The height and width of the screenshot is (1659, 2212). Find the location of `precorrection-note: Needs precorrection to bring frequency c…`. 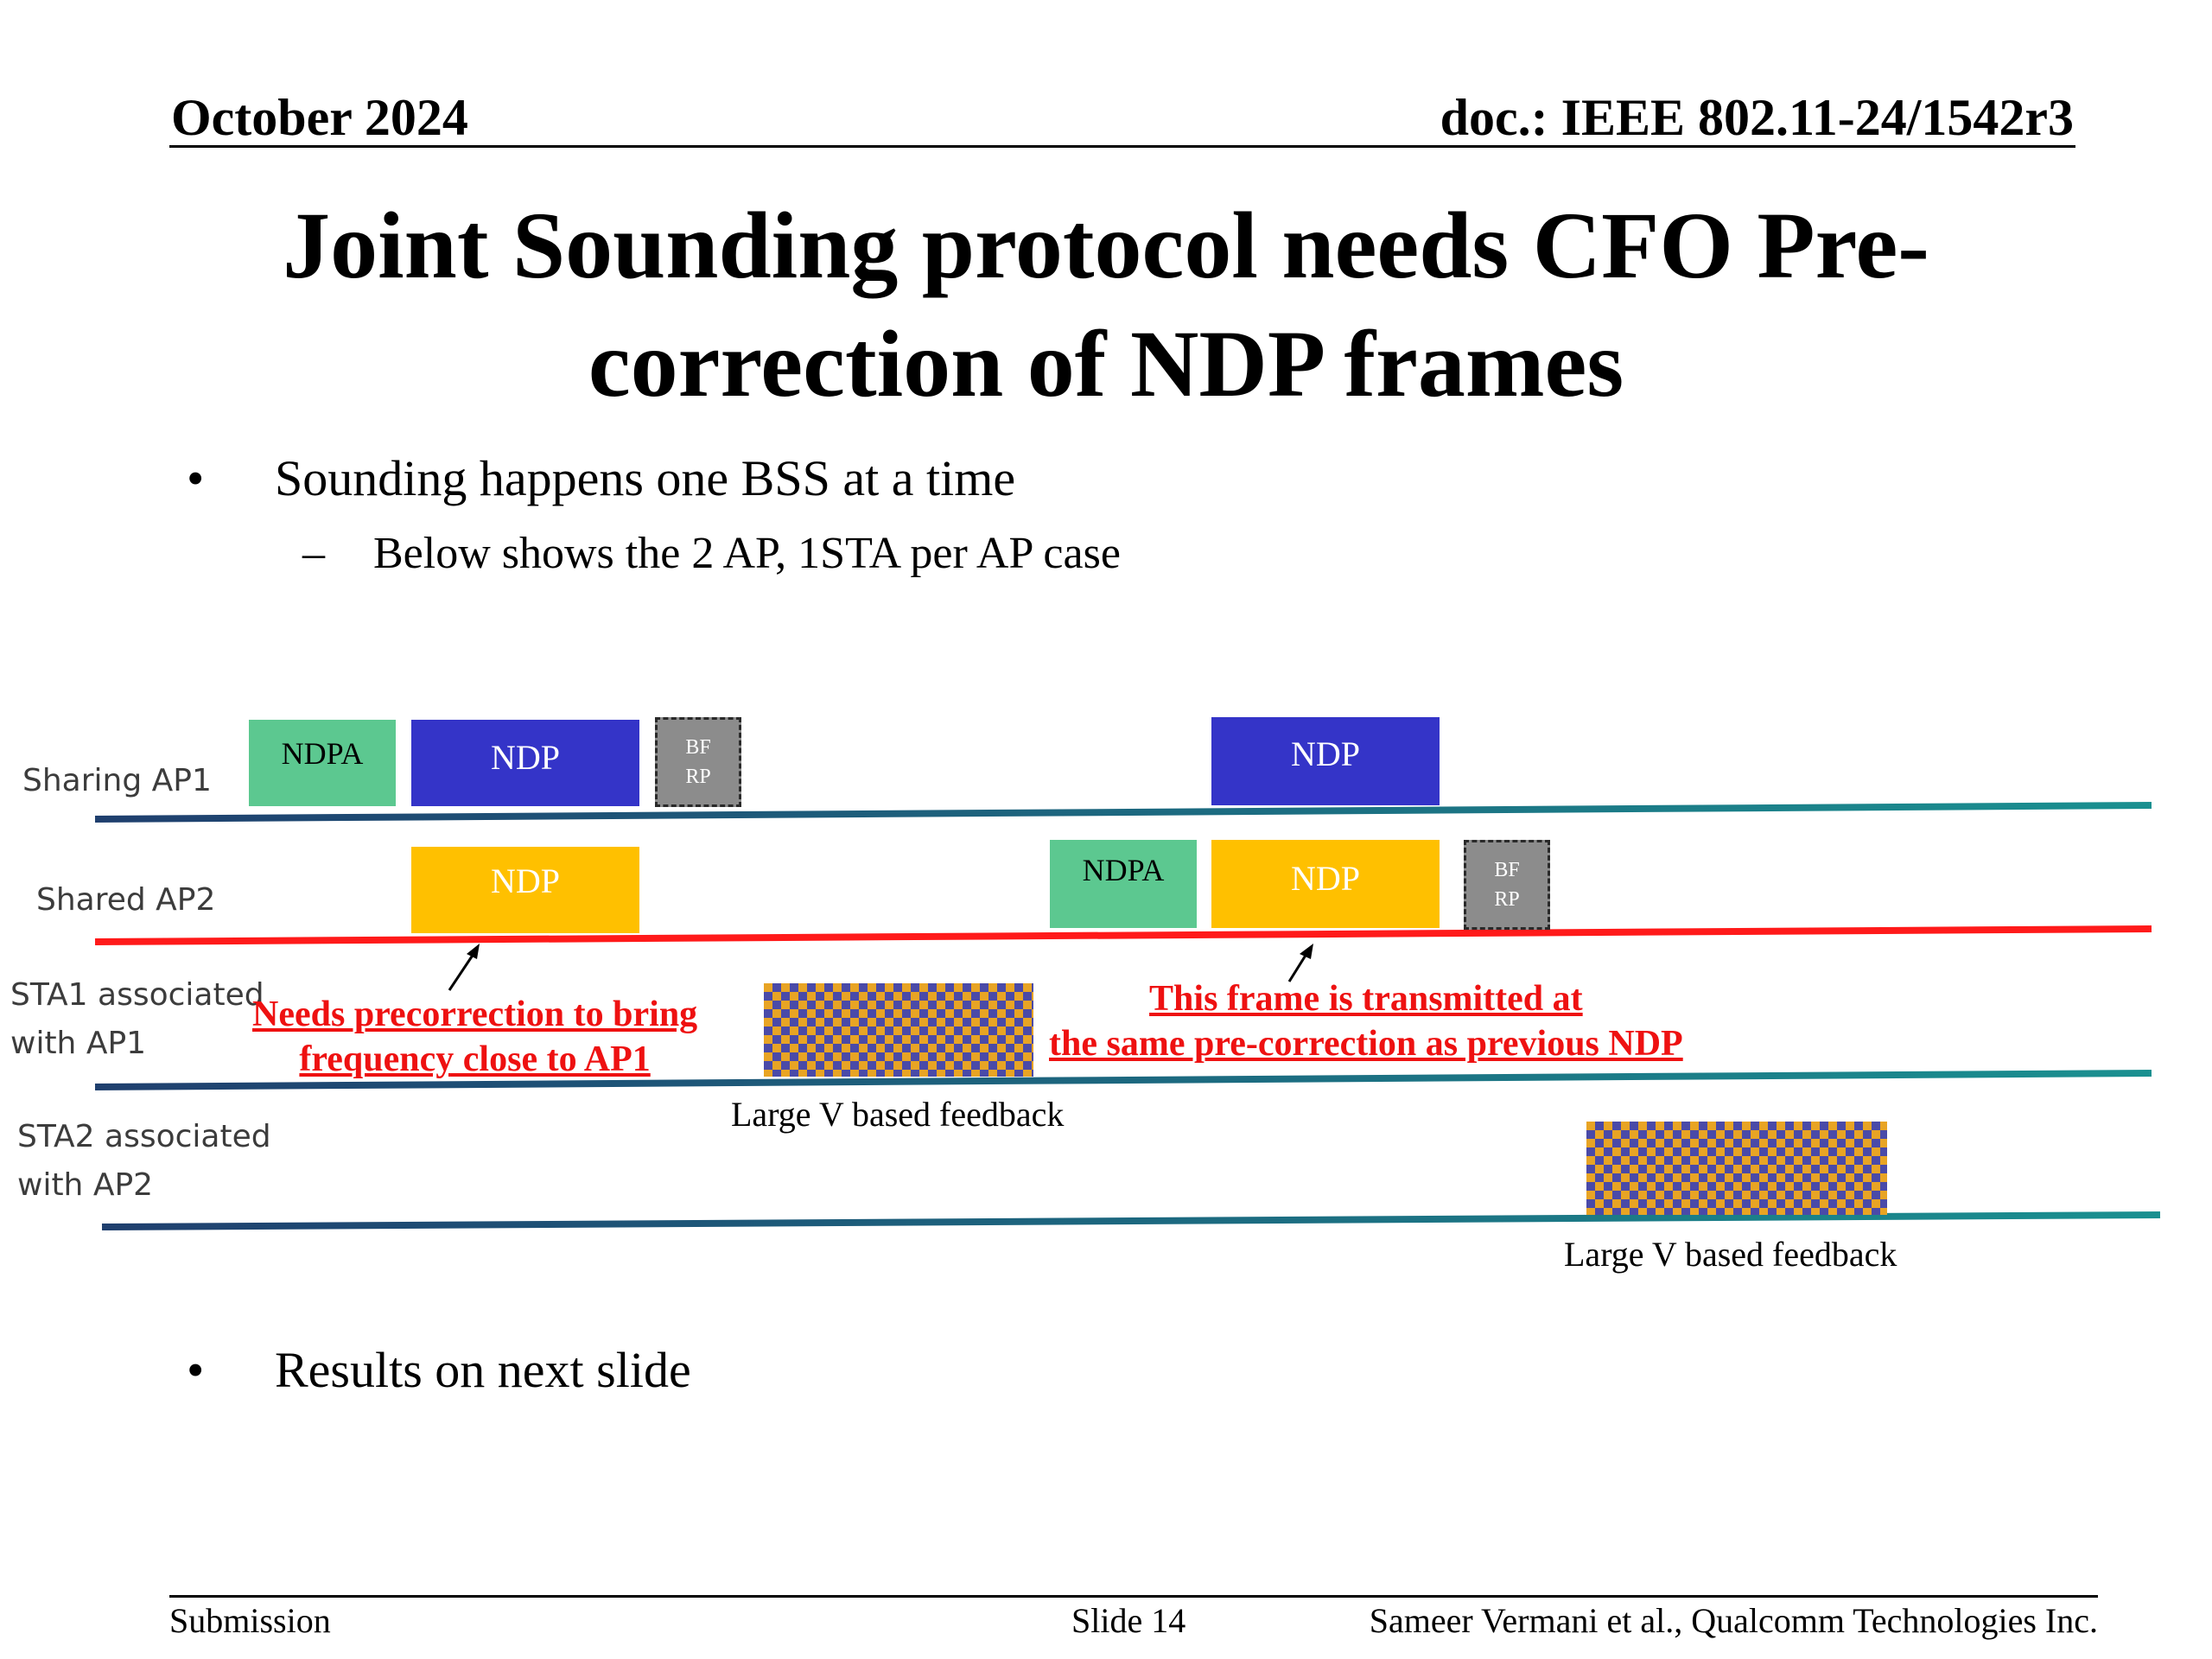

precorrection-note: Needs precorrection to bring frequency c… is located at coordinates (475, 1037).